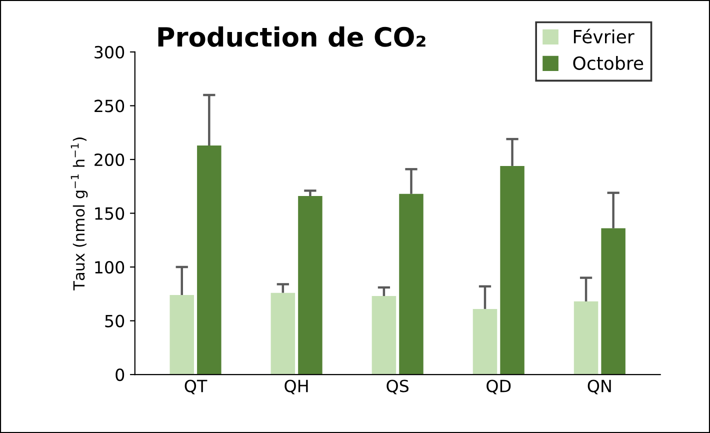 The image size is (710, 433). What do you see at coordinates (109, 267) in the screenshot?
I see `y-tick-label: 100` at bounding box center [109, 267].